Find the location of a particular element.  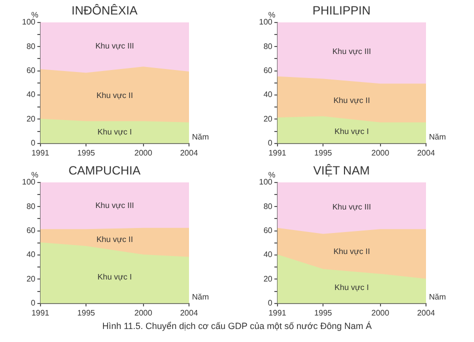

chart-title: CAMPUCHIA is located at coordinates (104, 171).